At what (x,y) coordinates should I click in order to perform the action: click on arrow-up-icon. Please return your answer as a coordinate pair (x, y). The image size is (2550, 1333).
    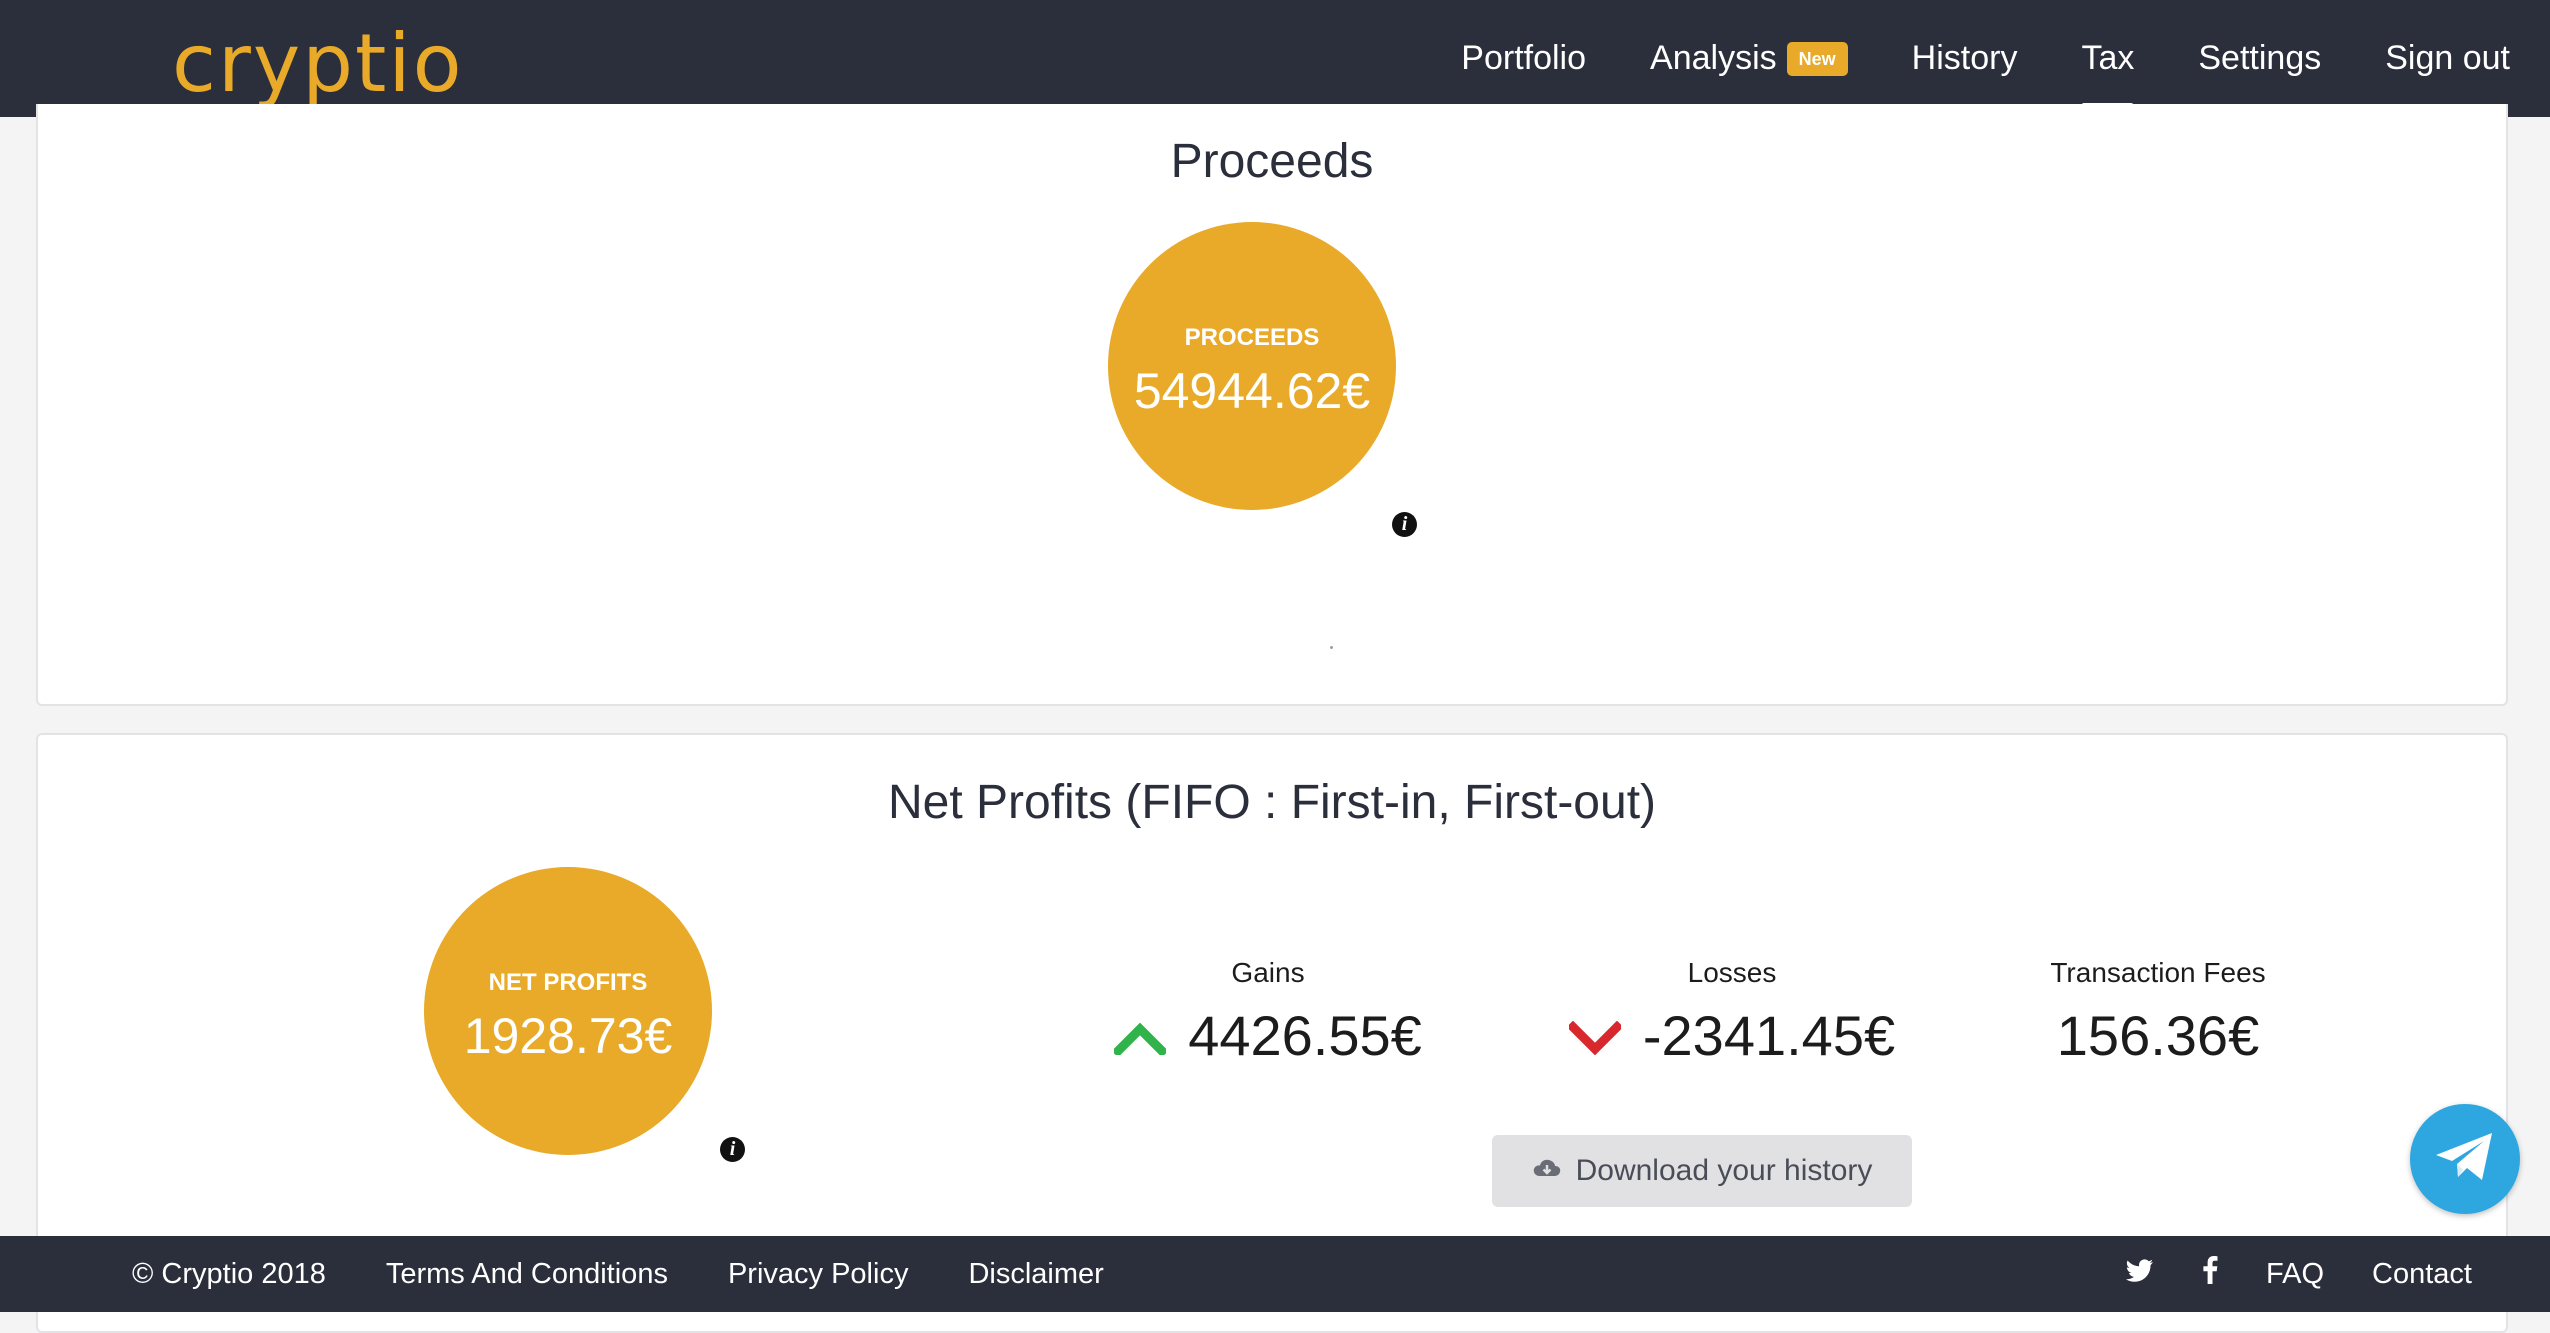
    Looking at the image, I should click on (1140, 1035).